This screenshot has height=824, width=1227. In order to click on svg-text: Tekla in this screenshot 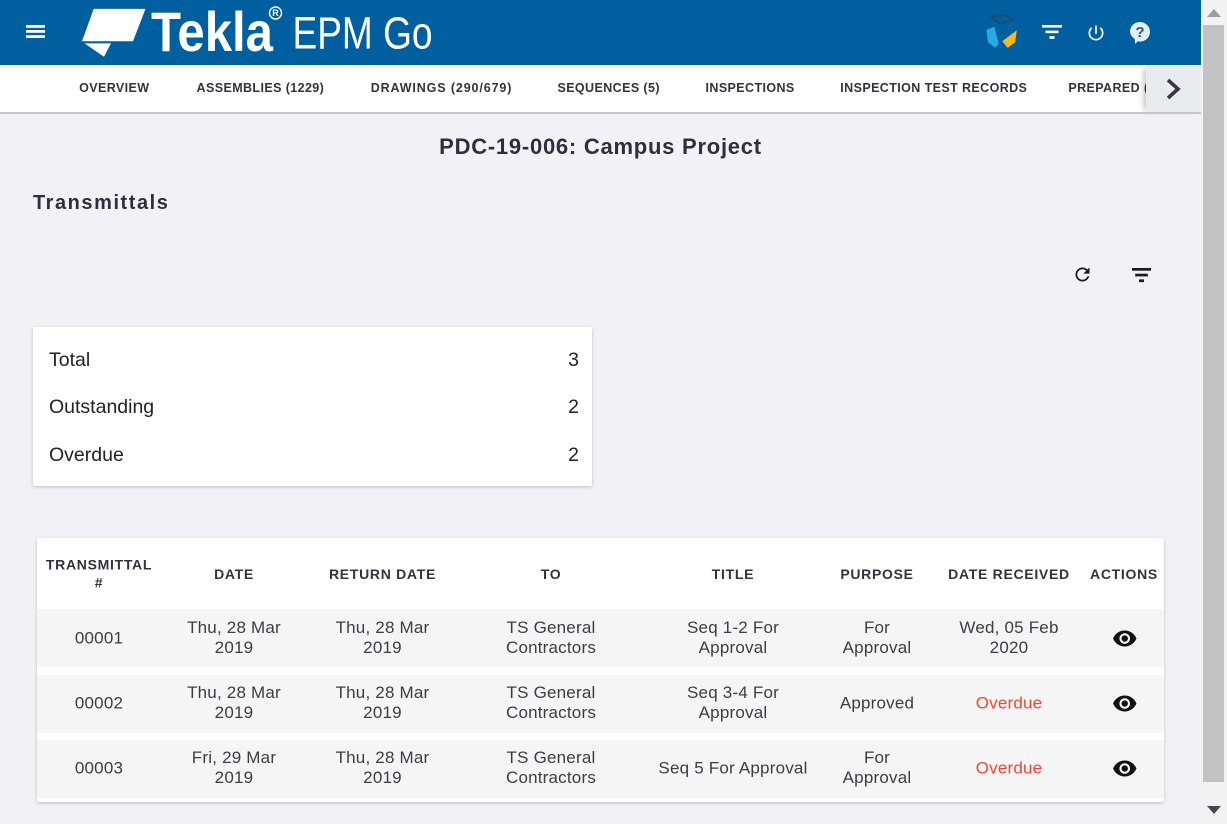, I will do `click(212, 31)`.